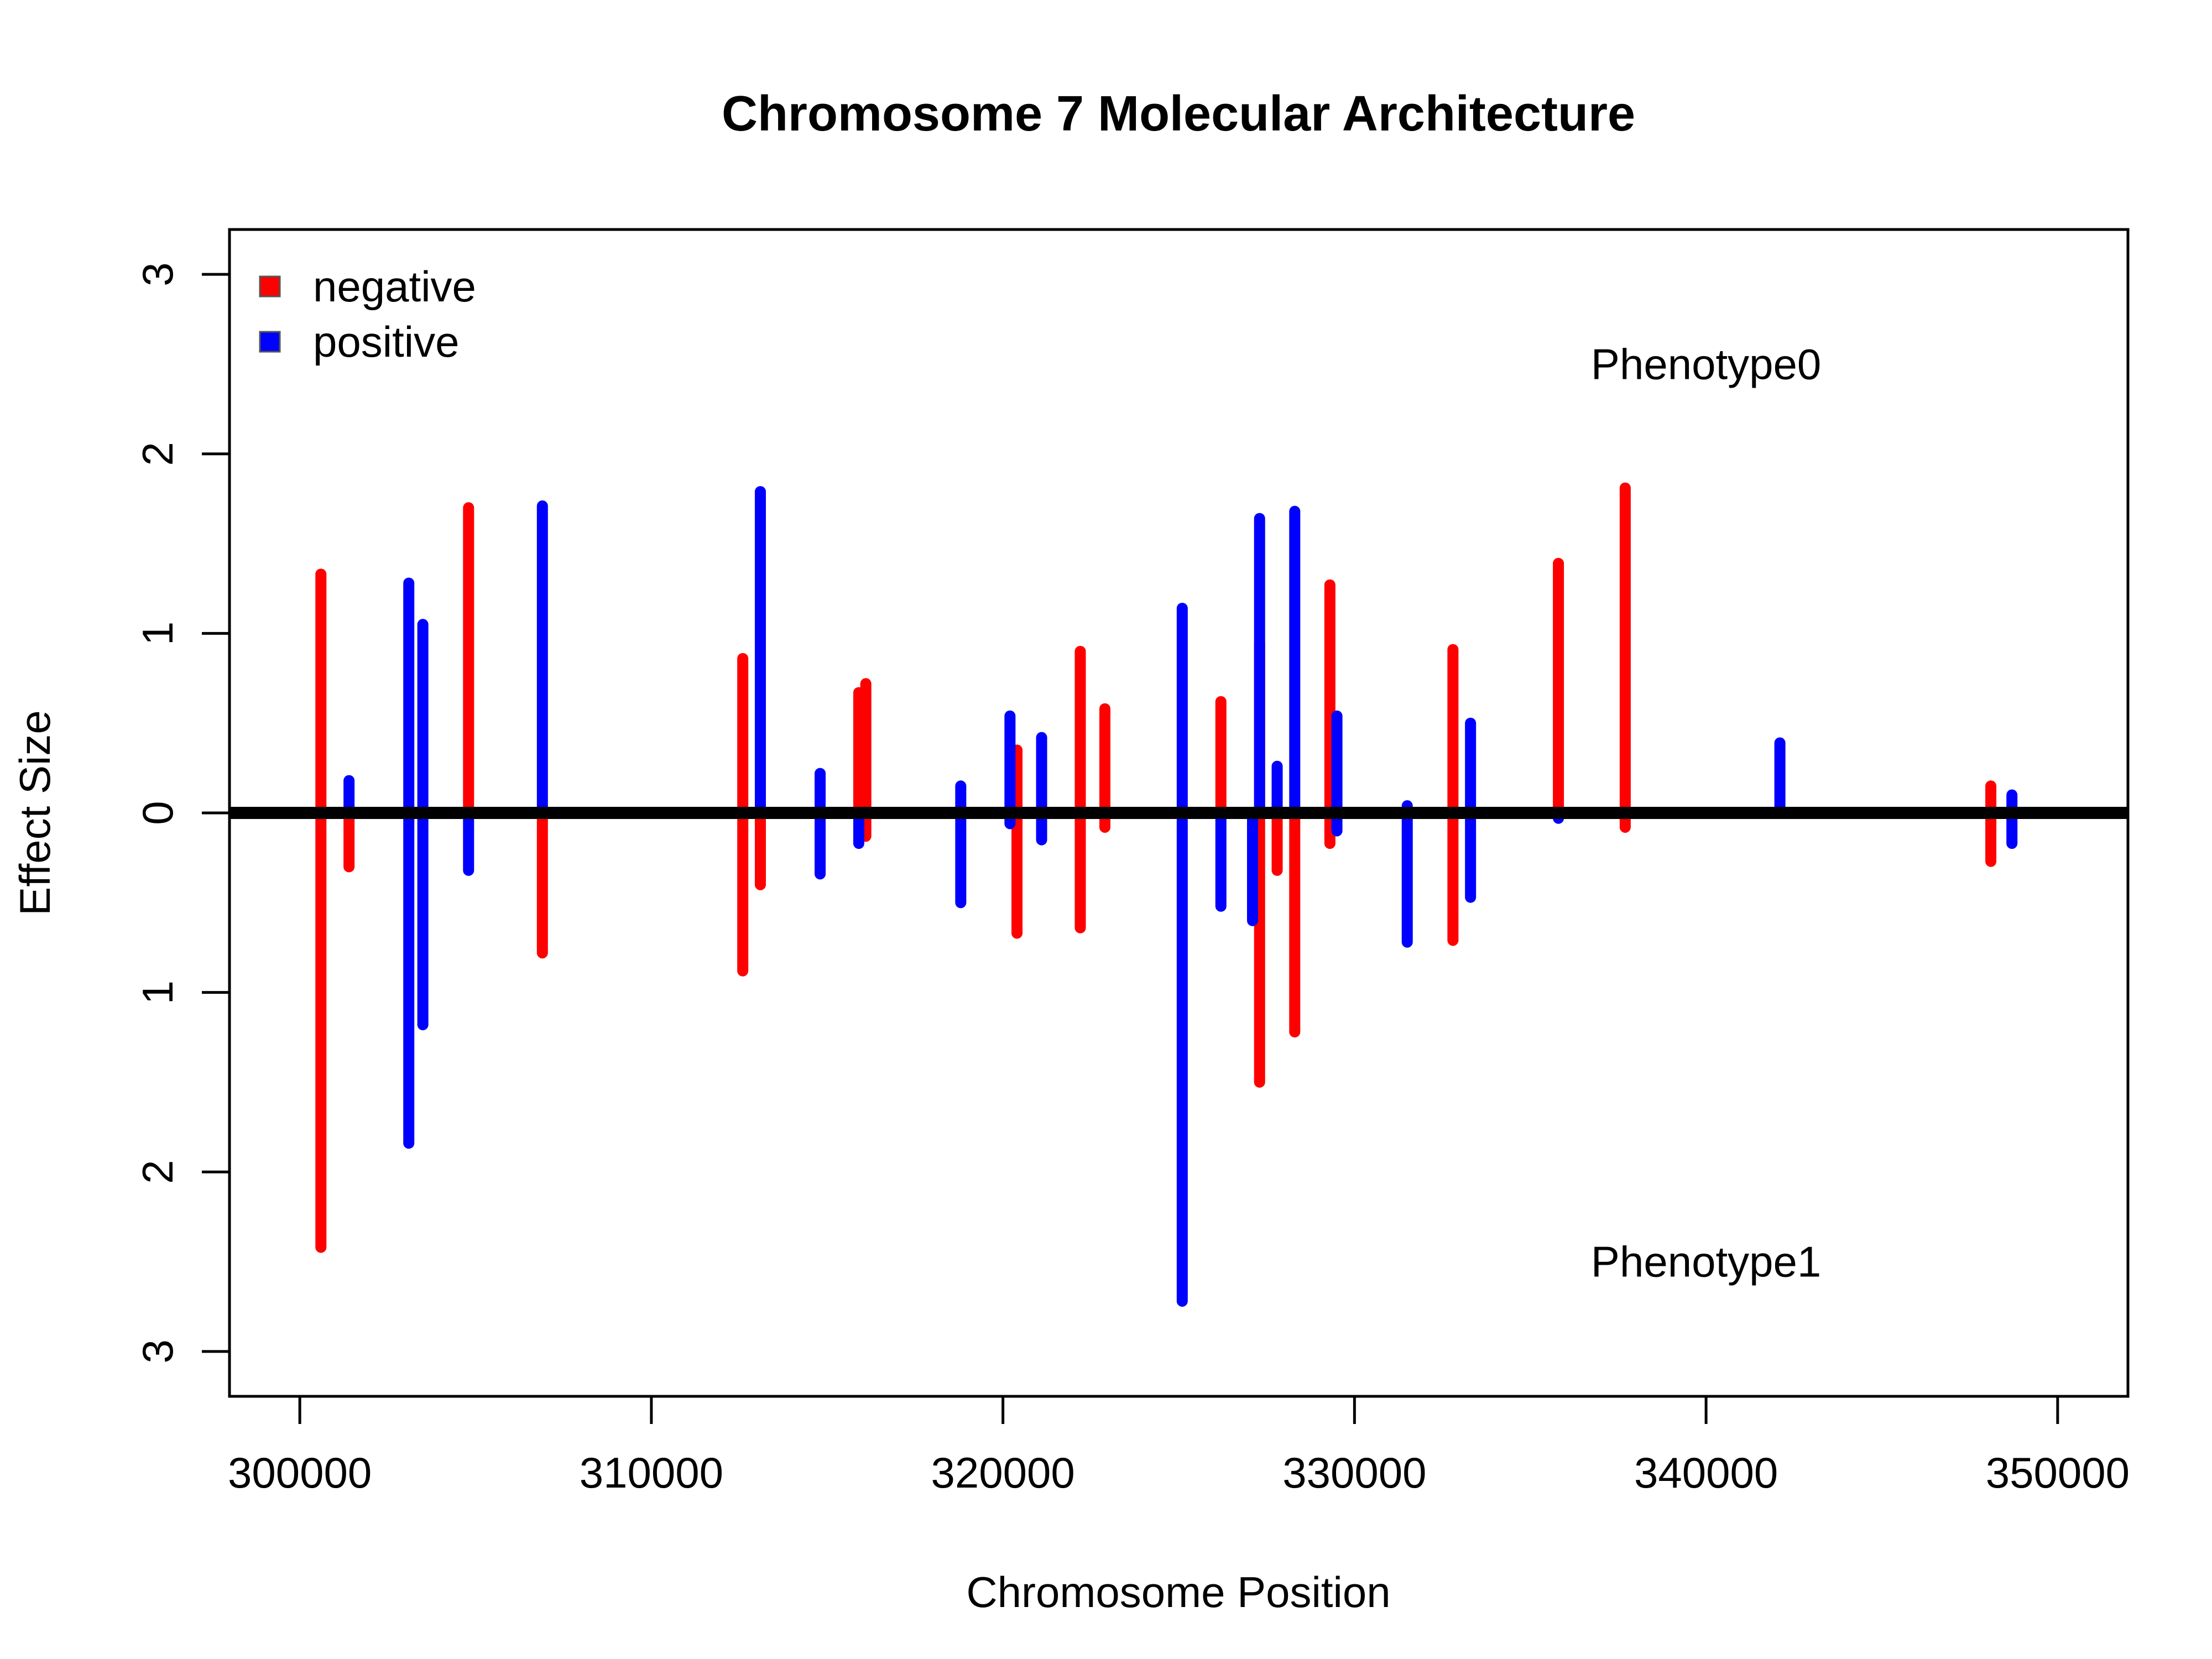 Image resolution: width=2212 pixels, height=1659 pixels. Describe the element at coordinates (35, 813) in the screenshot. I see `y-axis-title: Effect Size` at that location.